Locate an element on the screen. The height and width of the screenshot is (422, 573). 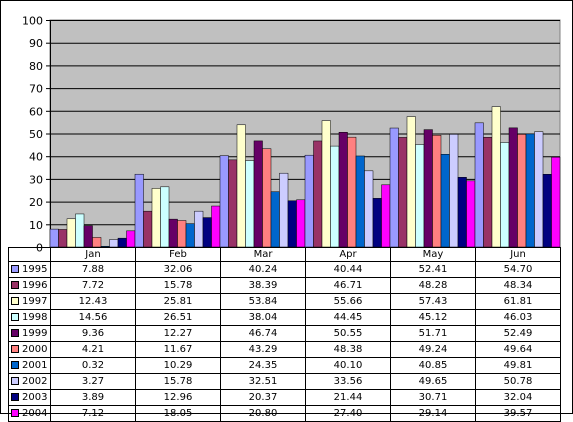
y-tick-label: 70 is located at coordinates (36, 89).